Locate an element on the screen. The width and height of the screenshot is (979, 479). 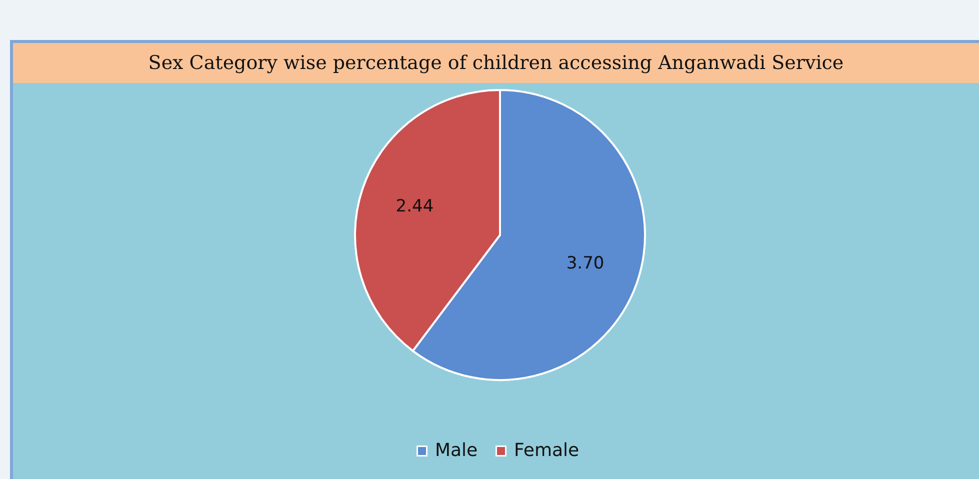
data-label: 2.44 is located at coordinates (415, 206).